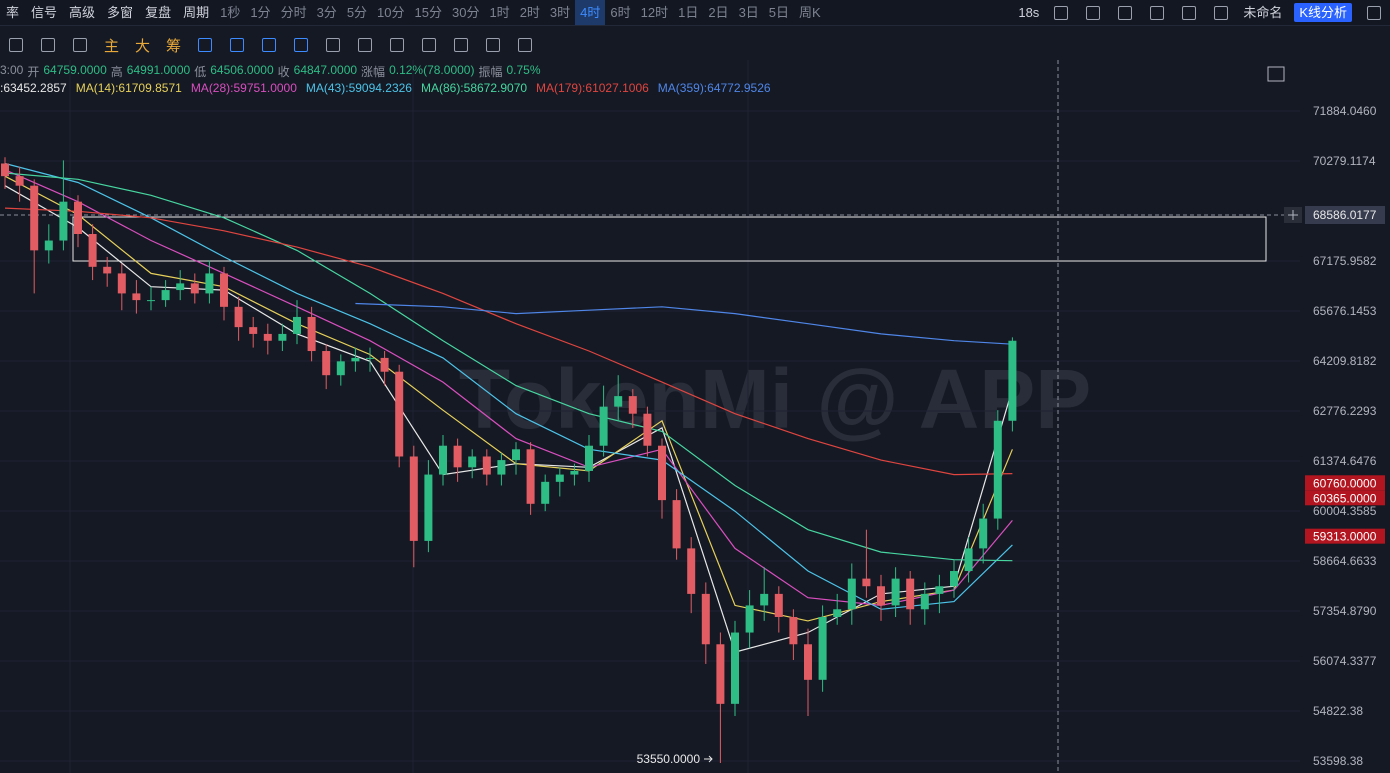  I want to click on info-value: 0.12%(78.0000), so click(432, 70).